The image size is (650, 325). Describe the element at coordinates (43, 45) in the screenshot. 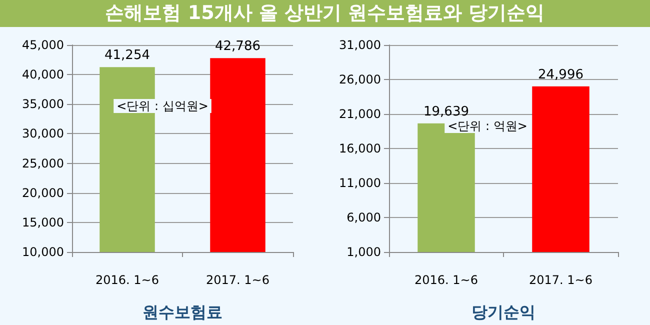

I see `y-tick-label: 45,000` at that location.